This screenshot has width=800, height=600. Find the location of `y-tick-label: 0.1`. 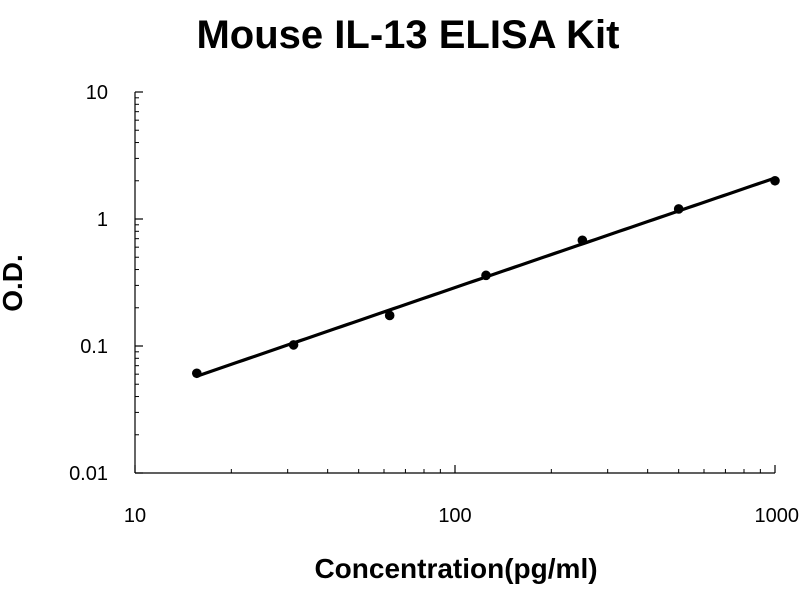

y-tick-label: 0.1 is located at coordinates (94, 347).